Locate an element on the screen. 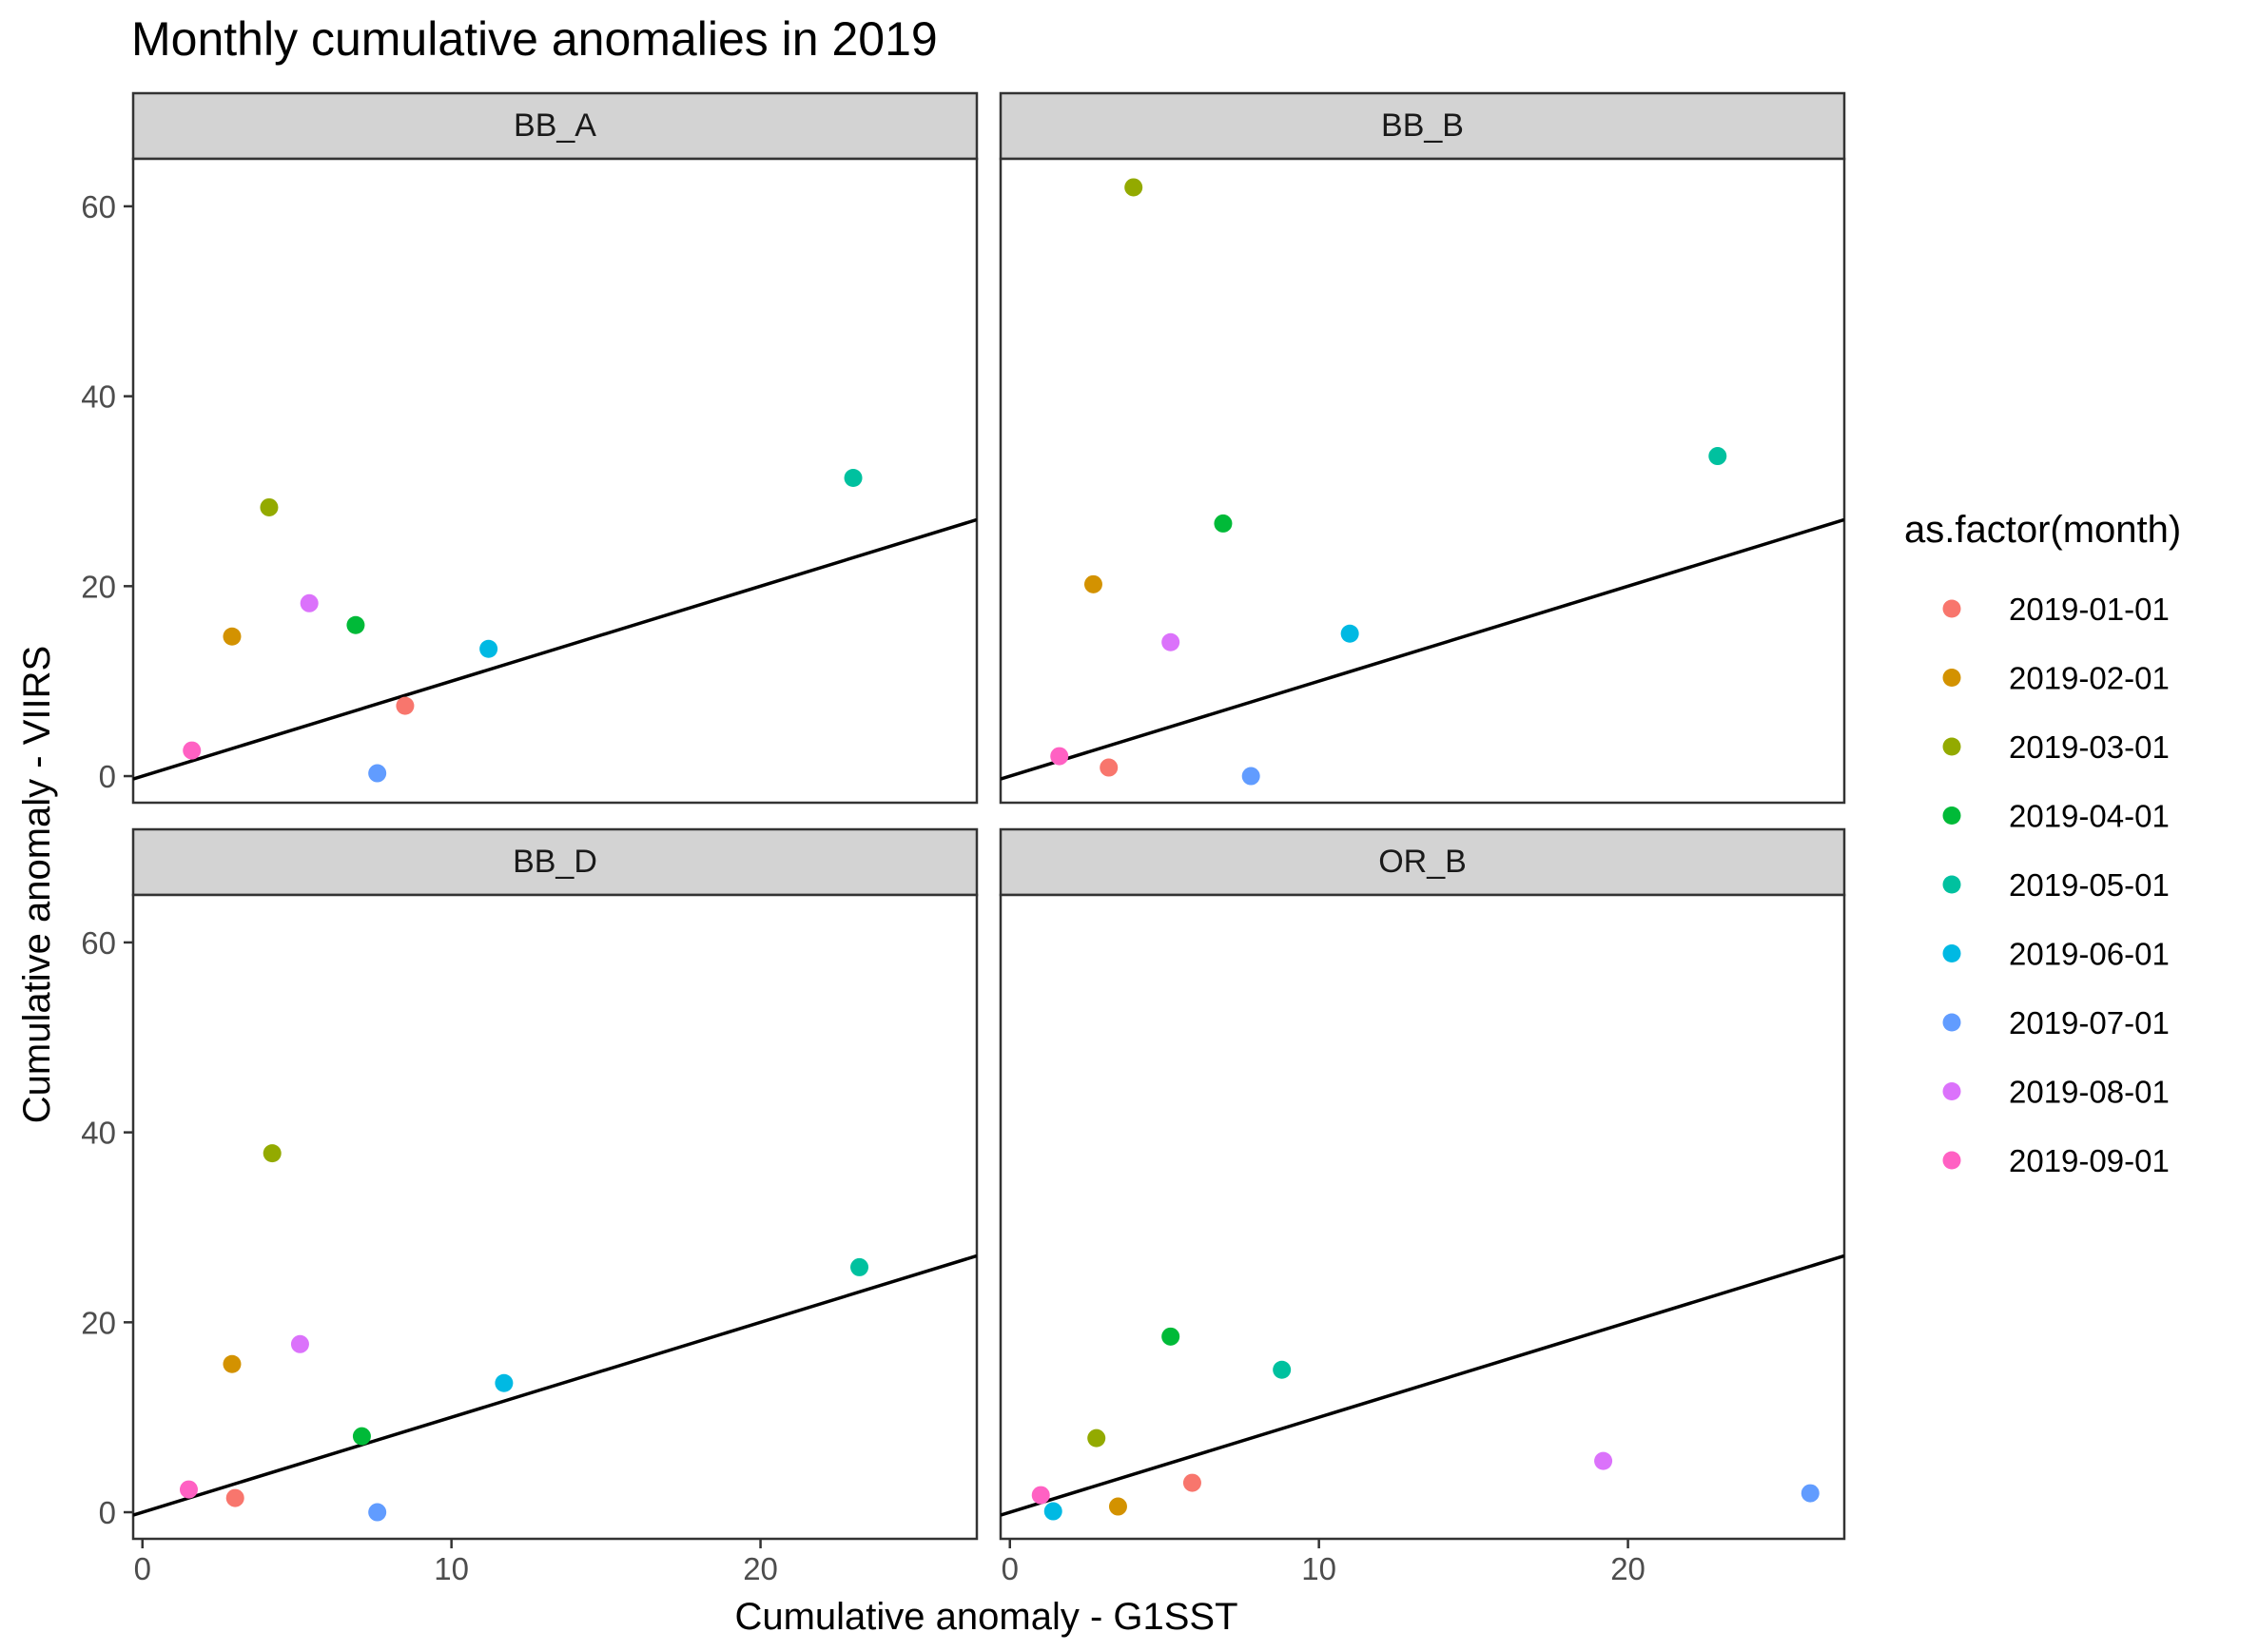 This screenshot has width=2259, height=1652. legend-entry: 2019-06-01 is located at coordinates (2056, 954).